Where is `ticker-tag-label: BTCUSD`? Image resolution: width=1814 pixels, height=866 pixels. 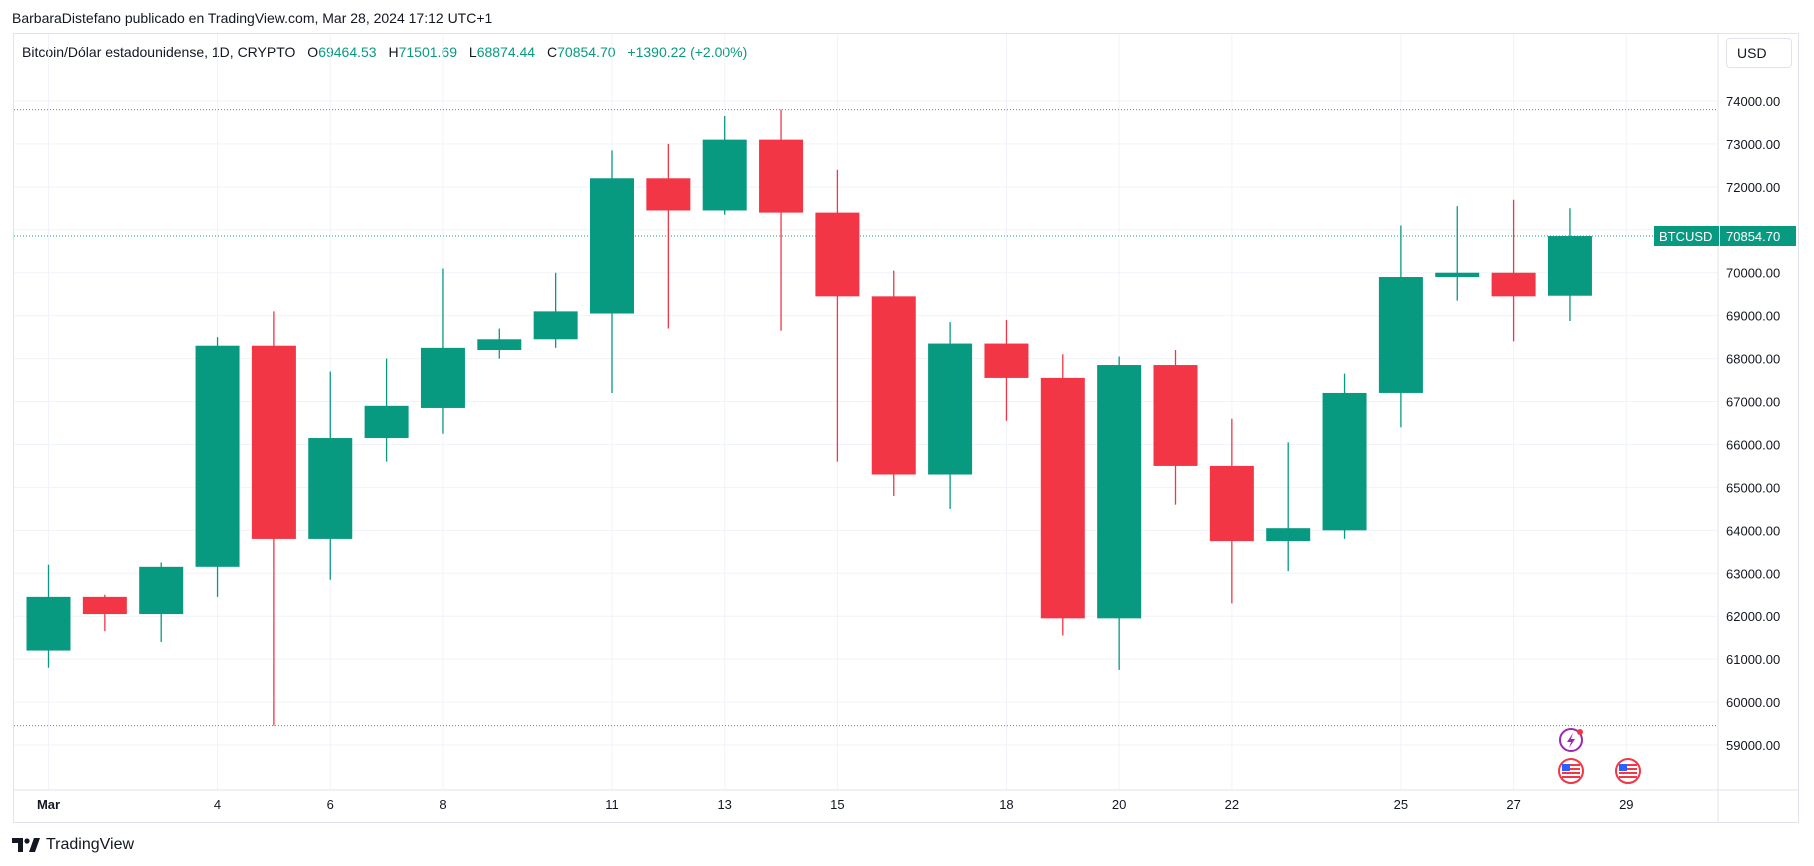 ticker-tag-label: BTCUSD is located at coordinates (1685, 236).